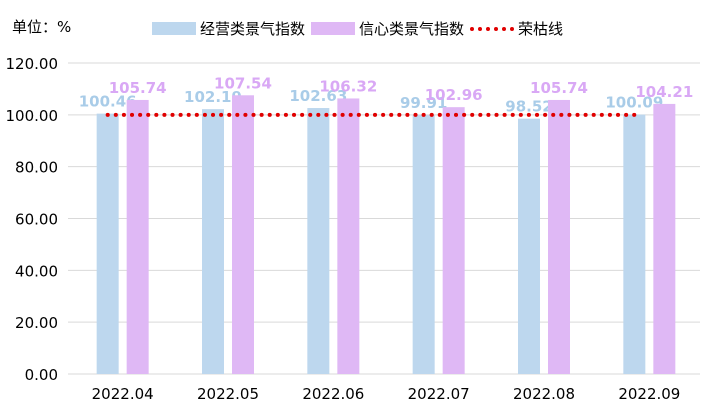 Image resolution: width=720 pixels, height=413 pixels. I want to click on unit-label: 单位：%, so click(42, 27).